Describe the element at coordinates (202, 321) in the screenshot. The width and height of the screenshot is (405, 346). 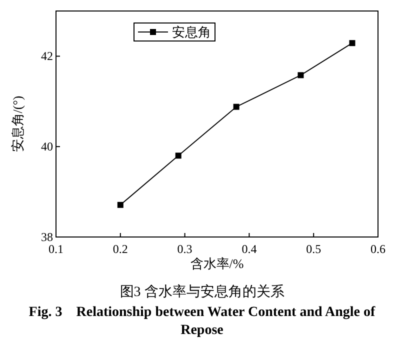
I see `text: Fig. 3 Relationship between Water Content and Angle of Repose` at that location.